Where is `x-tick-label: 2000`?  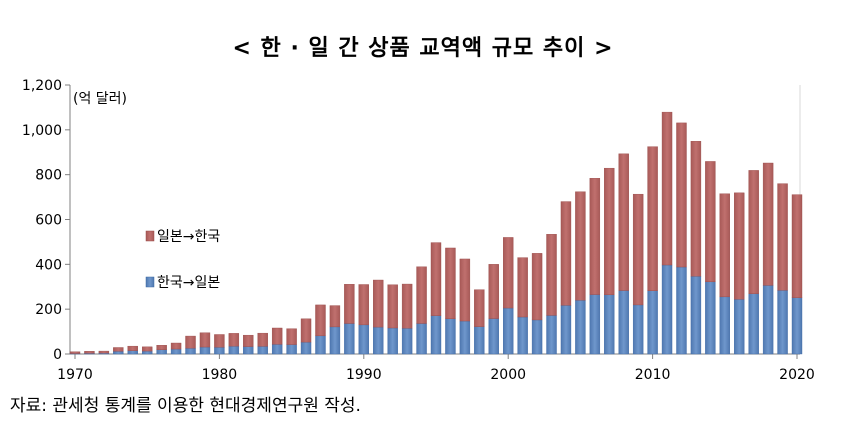 x-tick-label: 2000 is located at coordinates (508, 375).